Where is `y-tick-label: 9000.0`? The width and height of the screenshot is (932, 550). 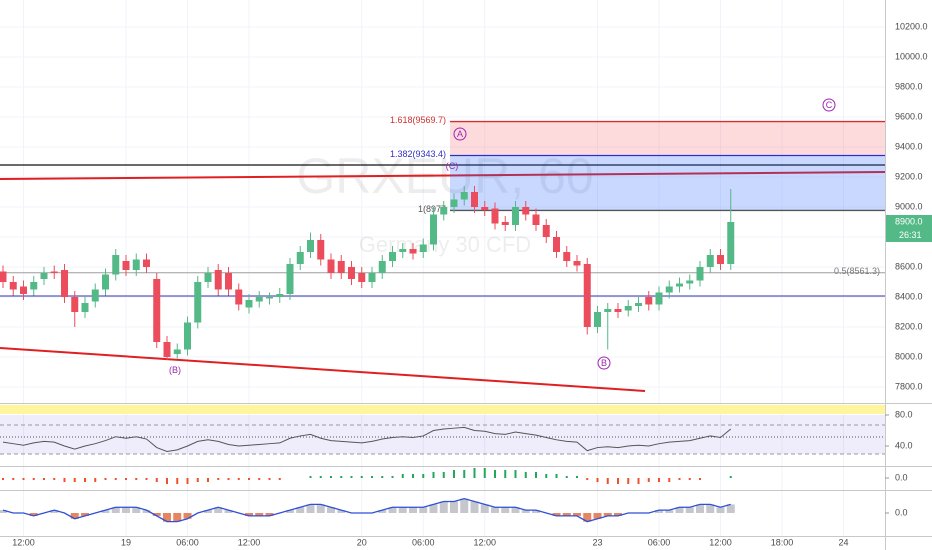
y-tick-label: 9000.0 is located at coordinates (909, 206).